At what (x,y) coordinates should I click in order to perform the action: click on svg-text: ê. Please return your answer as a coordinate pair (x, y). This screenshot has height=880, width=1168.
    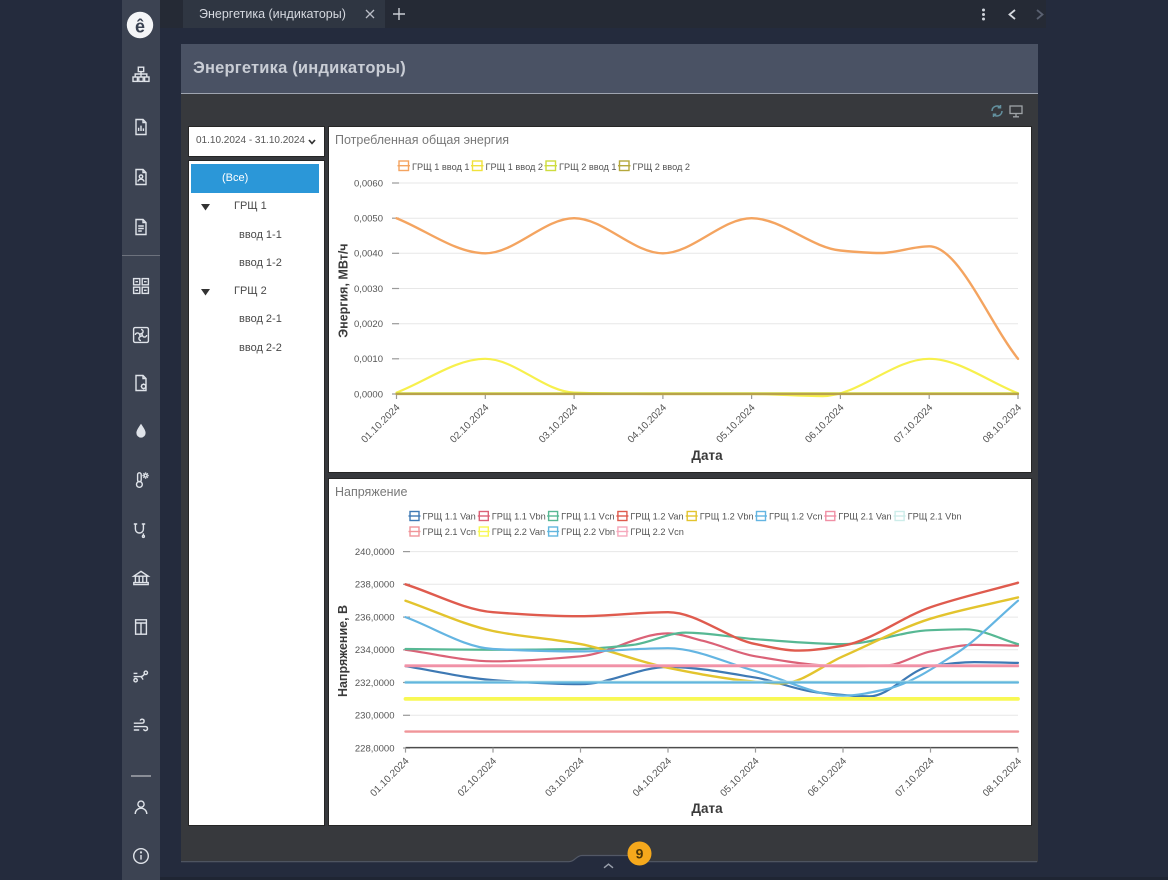
    Looking at the image, I should click on (140, 27).